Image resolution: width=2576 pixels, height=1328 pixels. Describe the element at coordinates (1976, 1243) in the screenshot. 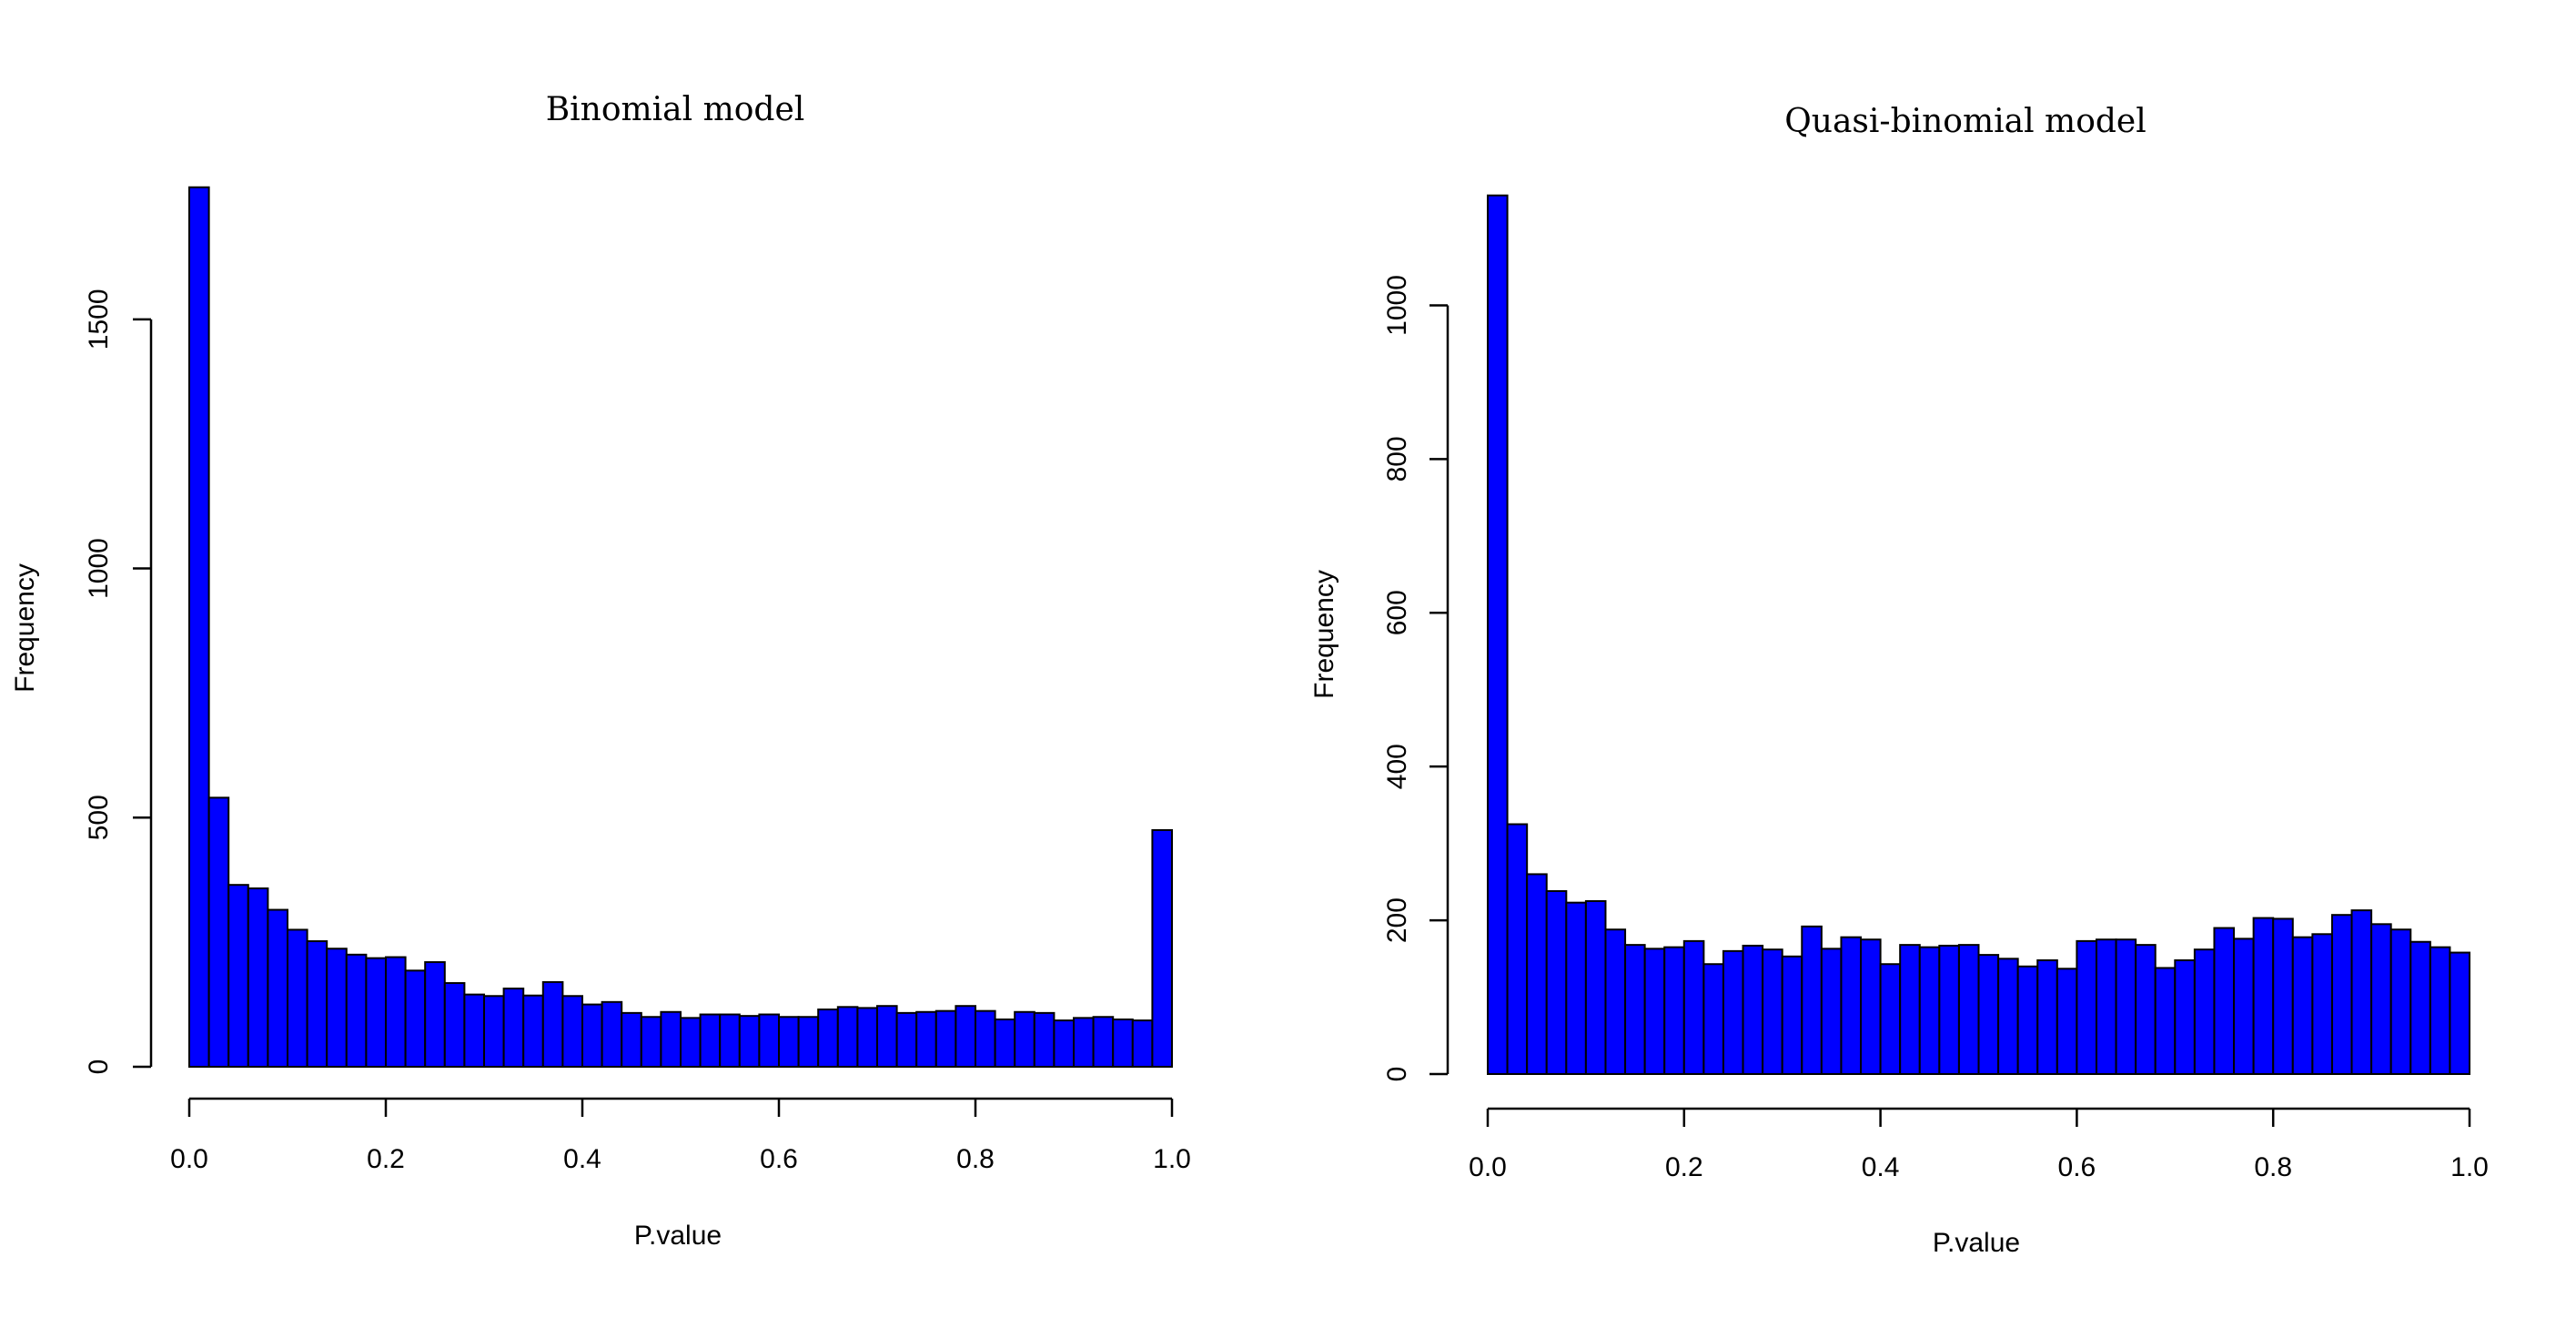

I see `x-axis-label: P.value` at that location.